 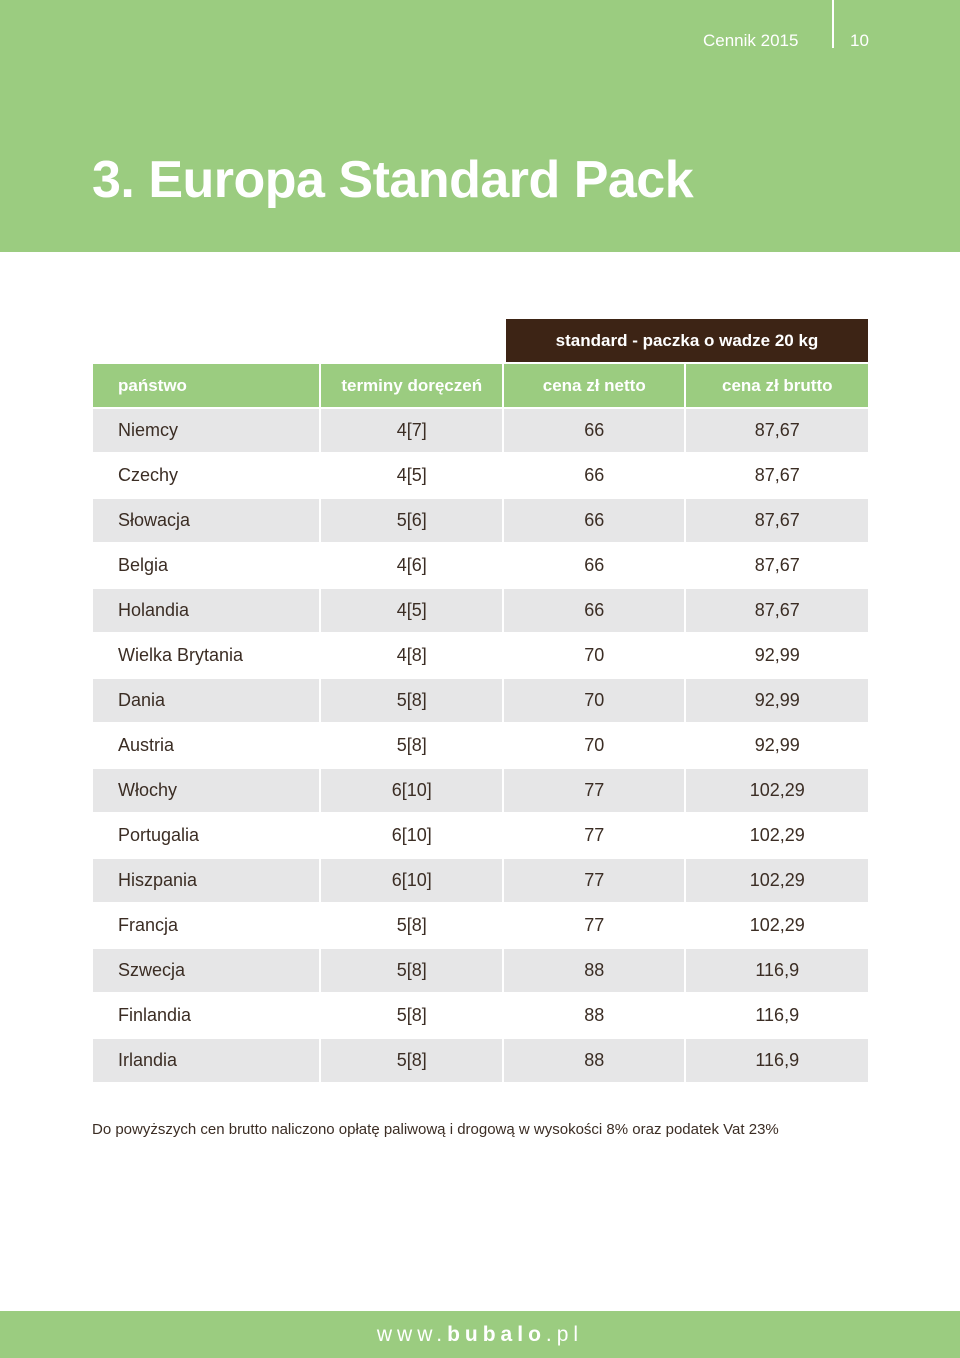 I want to click on table-row: Czechy 4[5] 66 87,67, so click(x=480, y=475).